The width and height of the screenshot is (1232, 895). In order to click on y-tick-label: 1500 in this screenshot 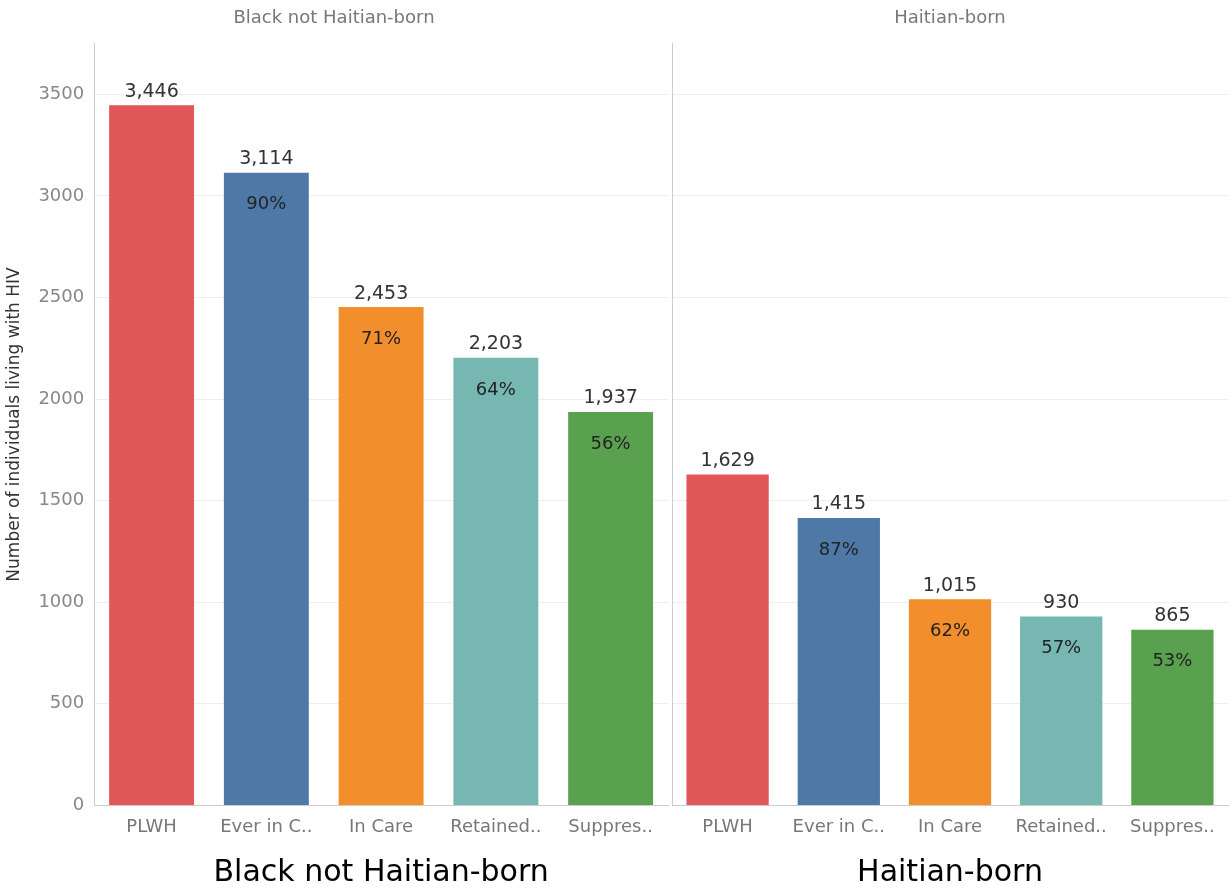, I will do `click(61, 499)`.